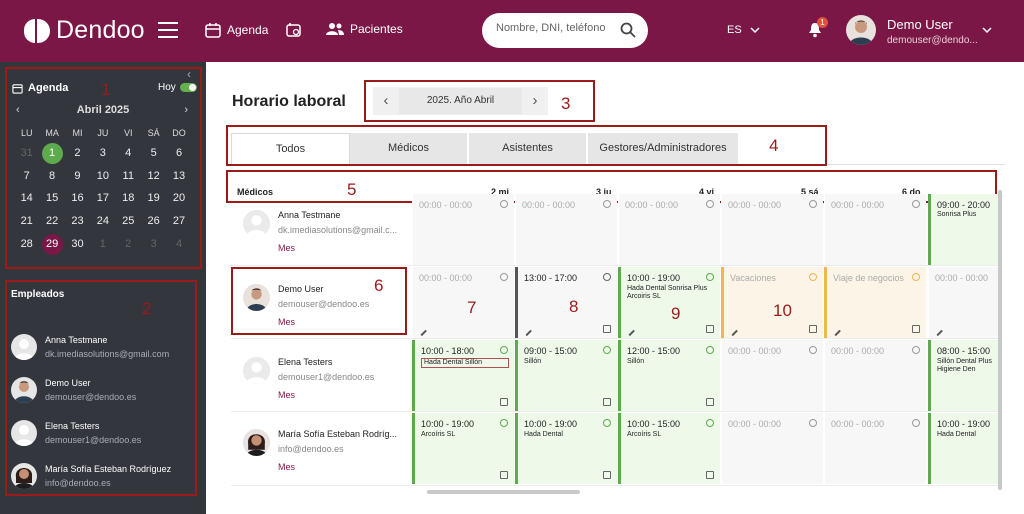 Image resolution: width=1024 pixels, height=514 pixels. I want to click on calendar-day: 1, so click(102, 244).